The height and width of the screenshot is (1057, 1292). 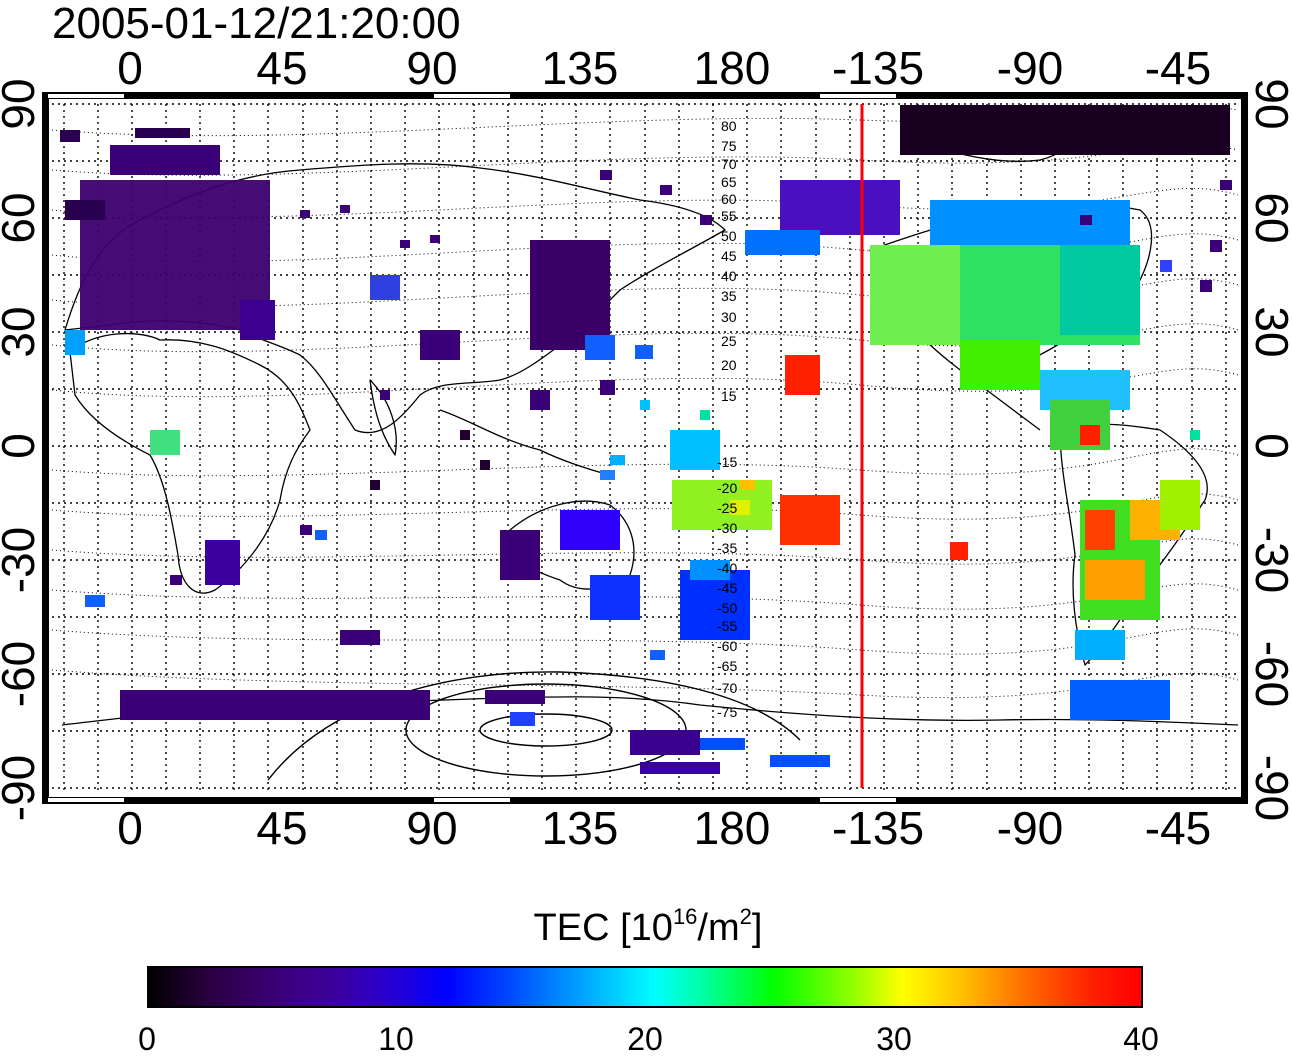 I want to click on timestamp-title: 2005-01-12/21:20:00, so click(x=256, y=24).